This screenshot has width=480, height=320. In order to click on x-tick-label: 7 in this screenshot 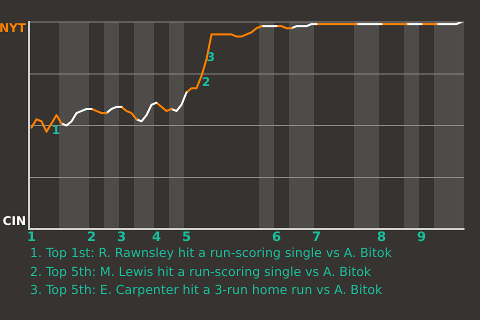, I will do `click(317, 238)`.